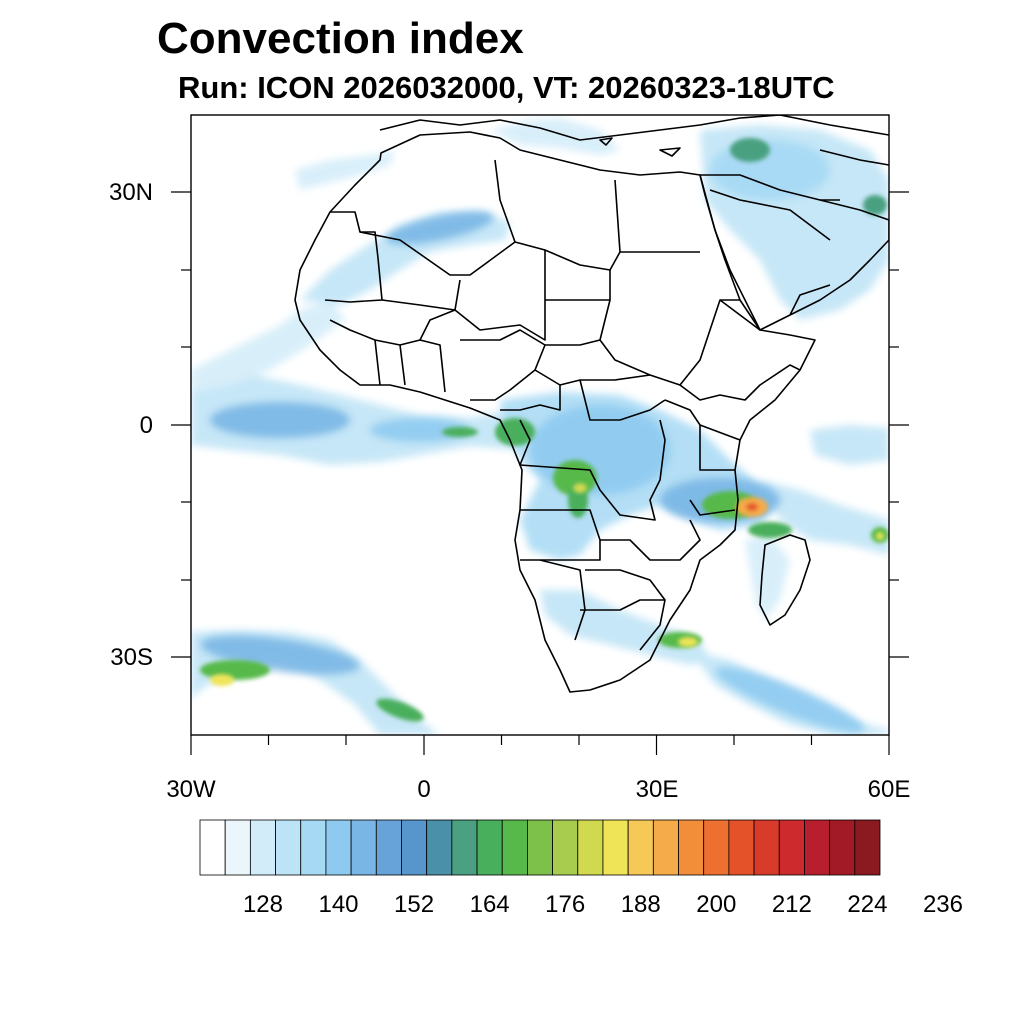 This screenshot has height=1024, width=1024. What do you see at coordinates (440, 228) in the screenshot?
I see `core-sahara` at bounding box center [440, 228].